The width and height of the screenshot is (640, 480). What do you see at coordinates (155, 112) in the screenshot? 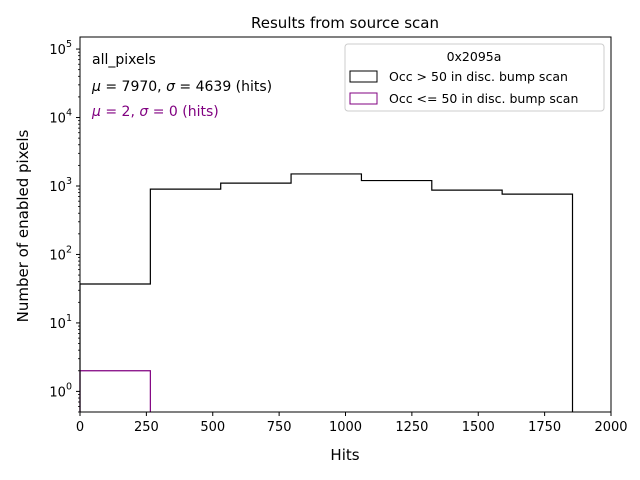
I see `annotation-line-2: μ = 2, σ = 0 (hits)` at bounding box center [155, 112].